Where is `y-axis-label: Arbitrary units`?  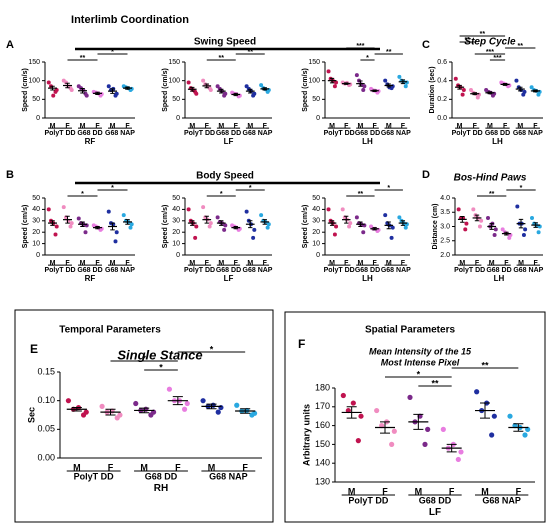 y-axis-label: Arbitrary units is located at coordinates (306, 435).